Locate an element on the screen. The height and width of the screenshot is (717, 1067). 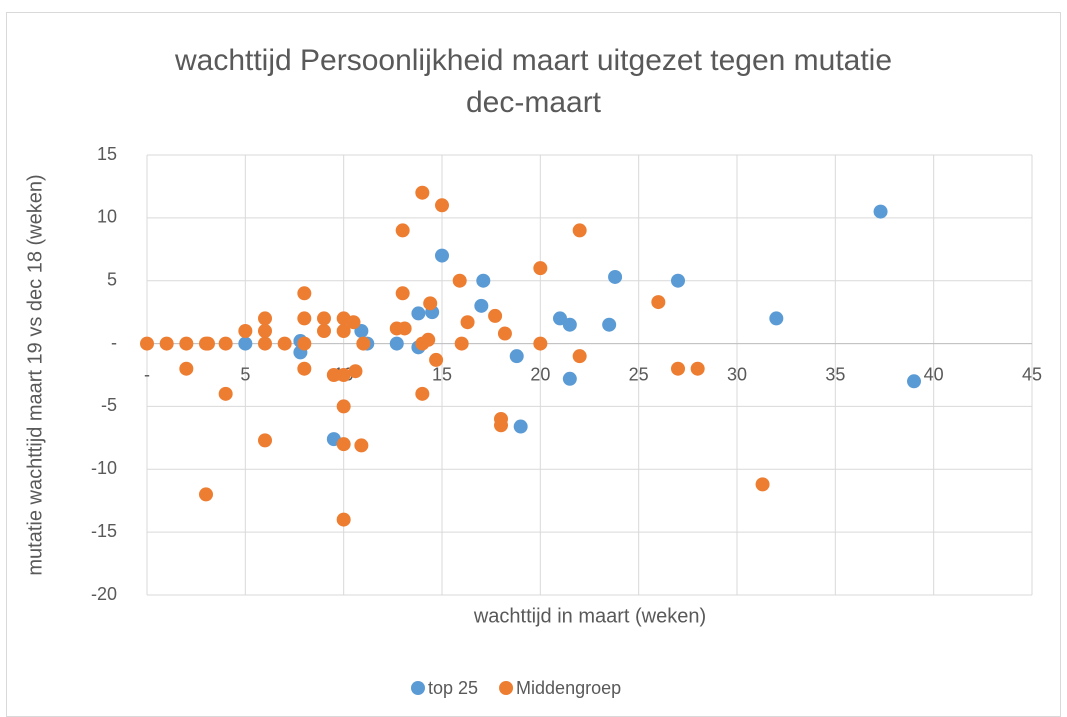
x-tick-label: 30 is located at coordinates (737, 374).